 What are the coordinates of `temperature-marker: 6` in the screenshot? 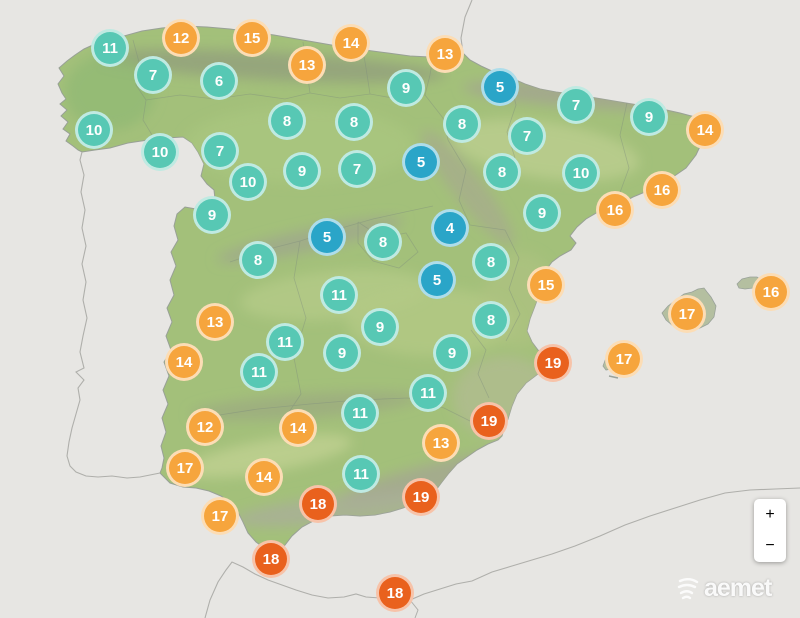 It's located at (219, 81).